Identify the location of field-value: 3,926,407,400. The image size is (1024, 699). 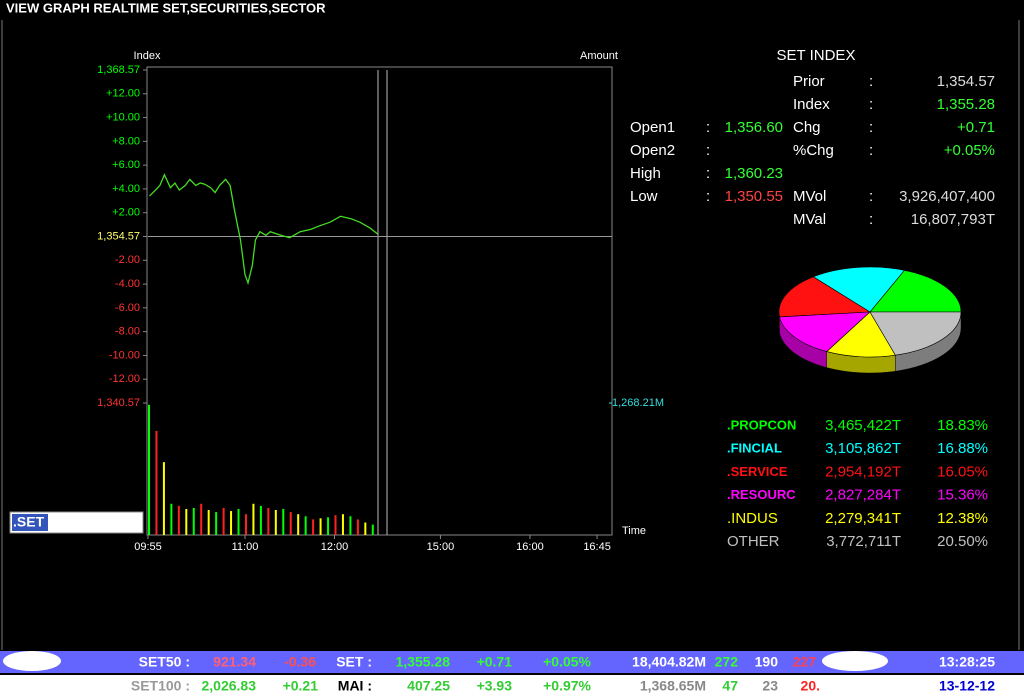
(947, 196).